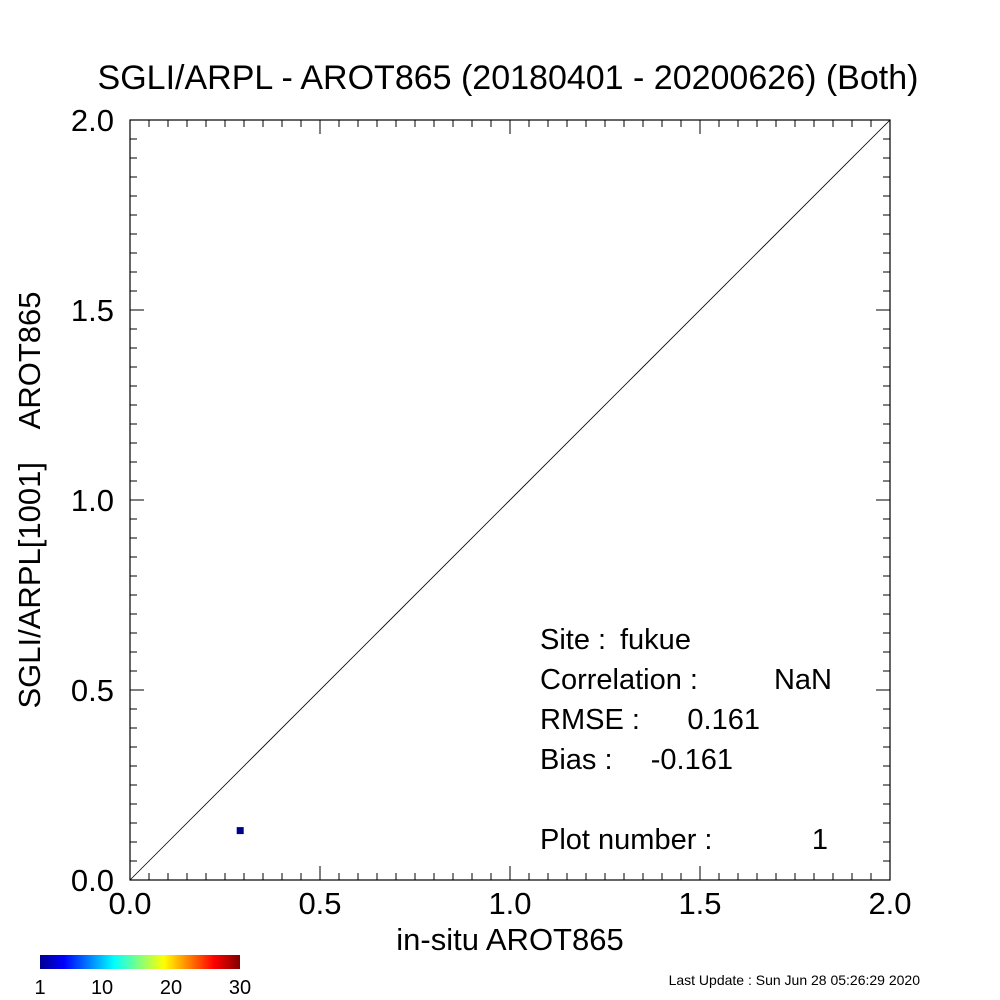  I want to click on y-tick-label: 0.0, so click(92, 880).